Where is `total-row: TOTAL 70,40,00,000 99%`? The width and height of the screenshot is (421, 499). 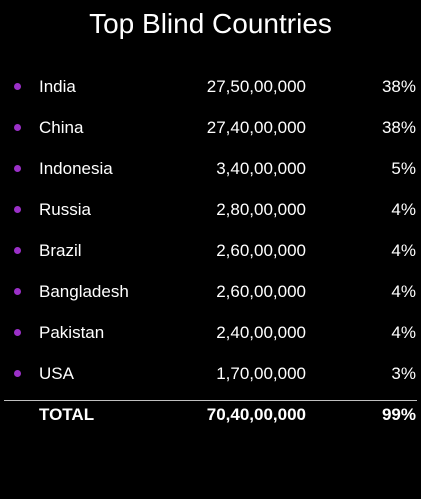 total-row: TOTAL 70,40,00,000 99% is located at coordinates (210, 414).